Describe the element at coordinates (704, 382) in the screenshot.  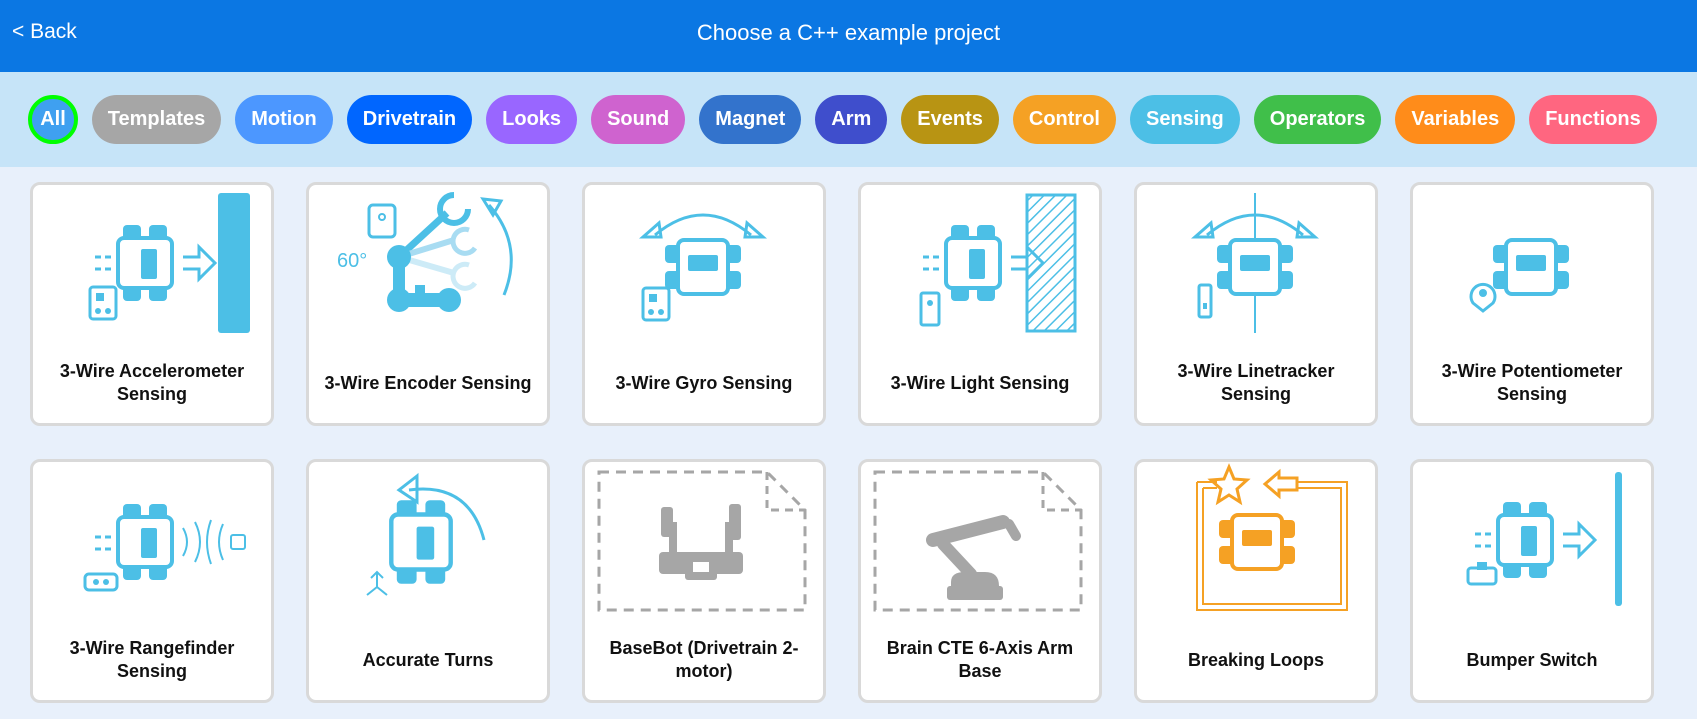
I see `example-card-title: 3-Wire Gyro Sensing` at that location.